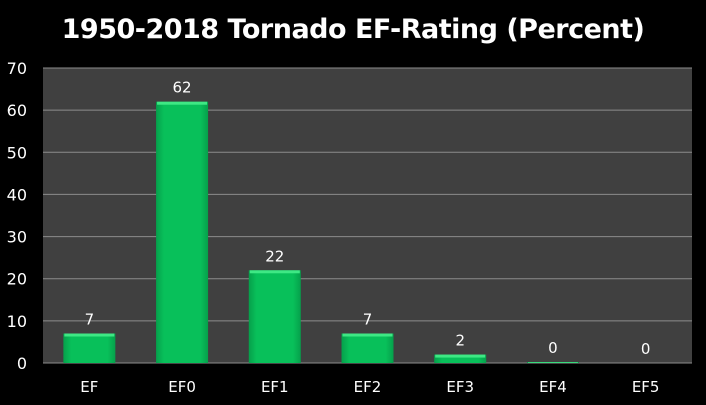  I want to click on x-tick-label: EF3, so click(460, 387).